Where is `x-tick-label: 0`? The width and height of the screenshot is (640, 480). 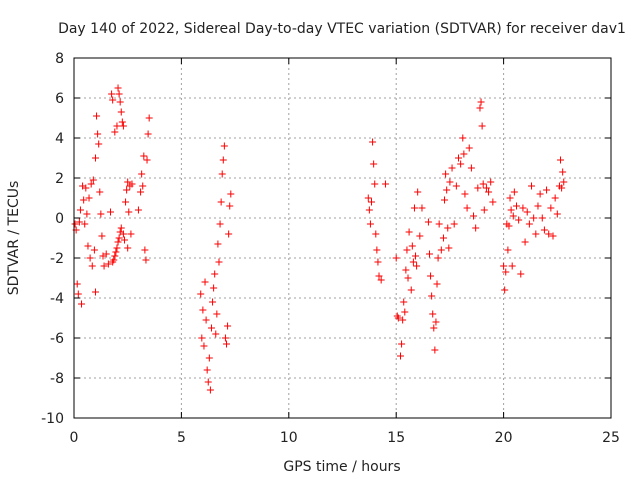 x-tick-label: 0 is located at coordinates (74, 438).